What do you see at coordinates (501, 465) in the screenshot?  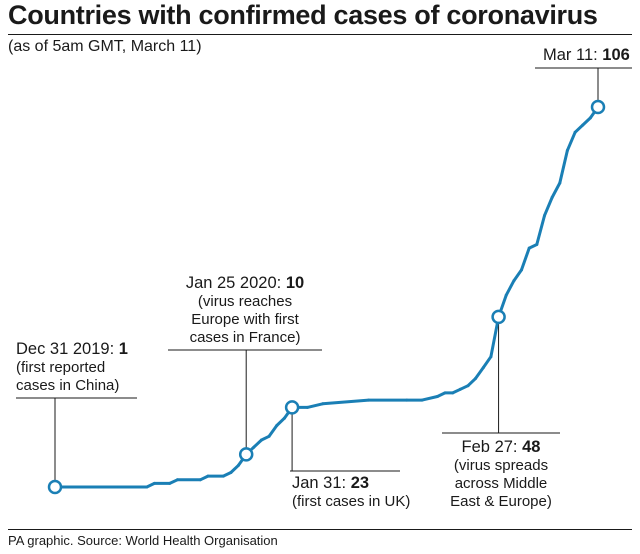 I see `annotation-feb27-note-1: (virus spreads` at bounding box center [501, 465].